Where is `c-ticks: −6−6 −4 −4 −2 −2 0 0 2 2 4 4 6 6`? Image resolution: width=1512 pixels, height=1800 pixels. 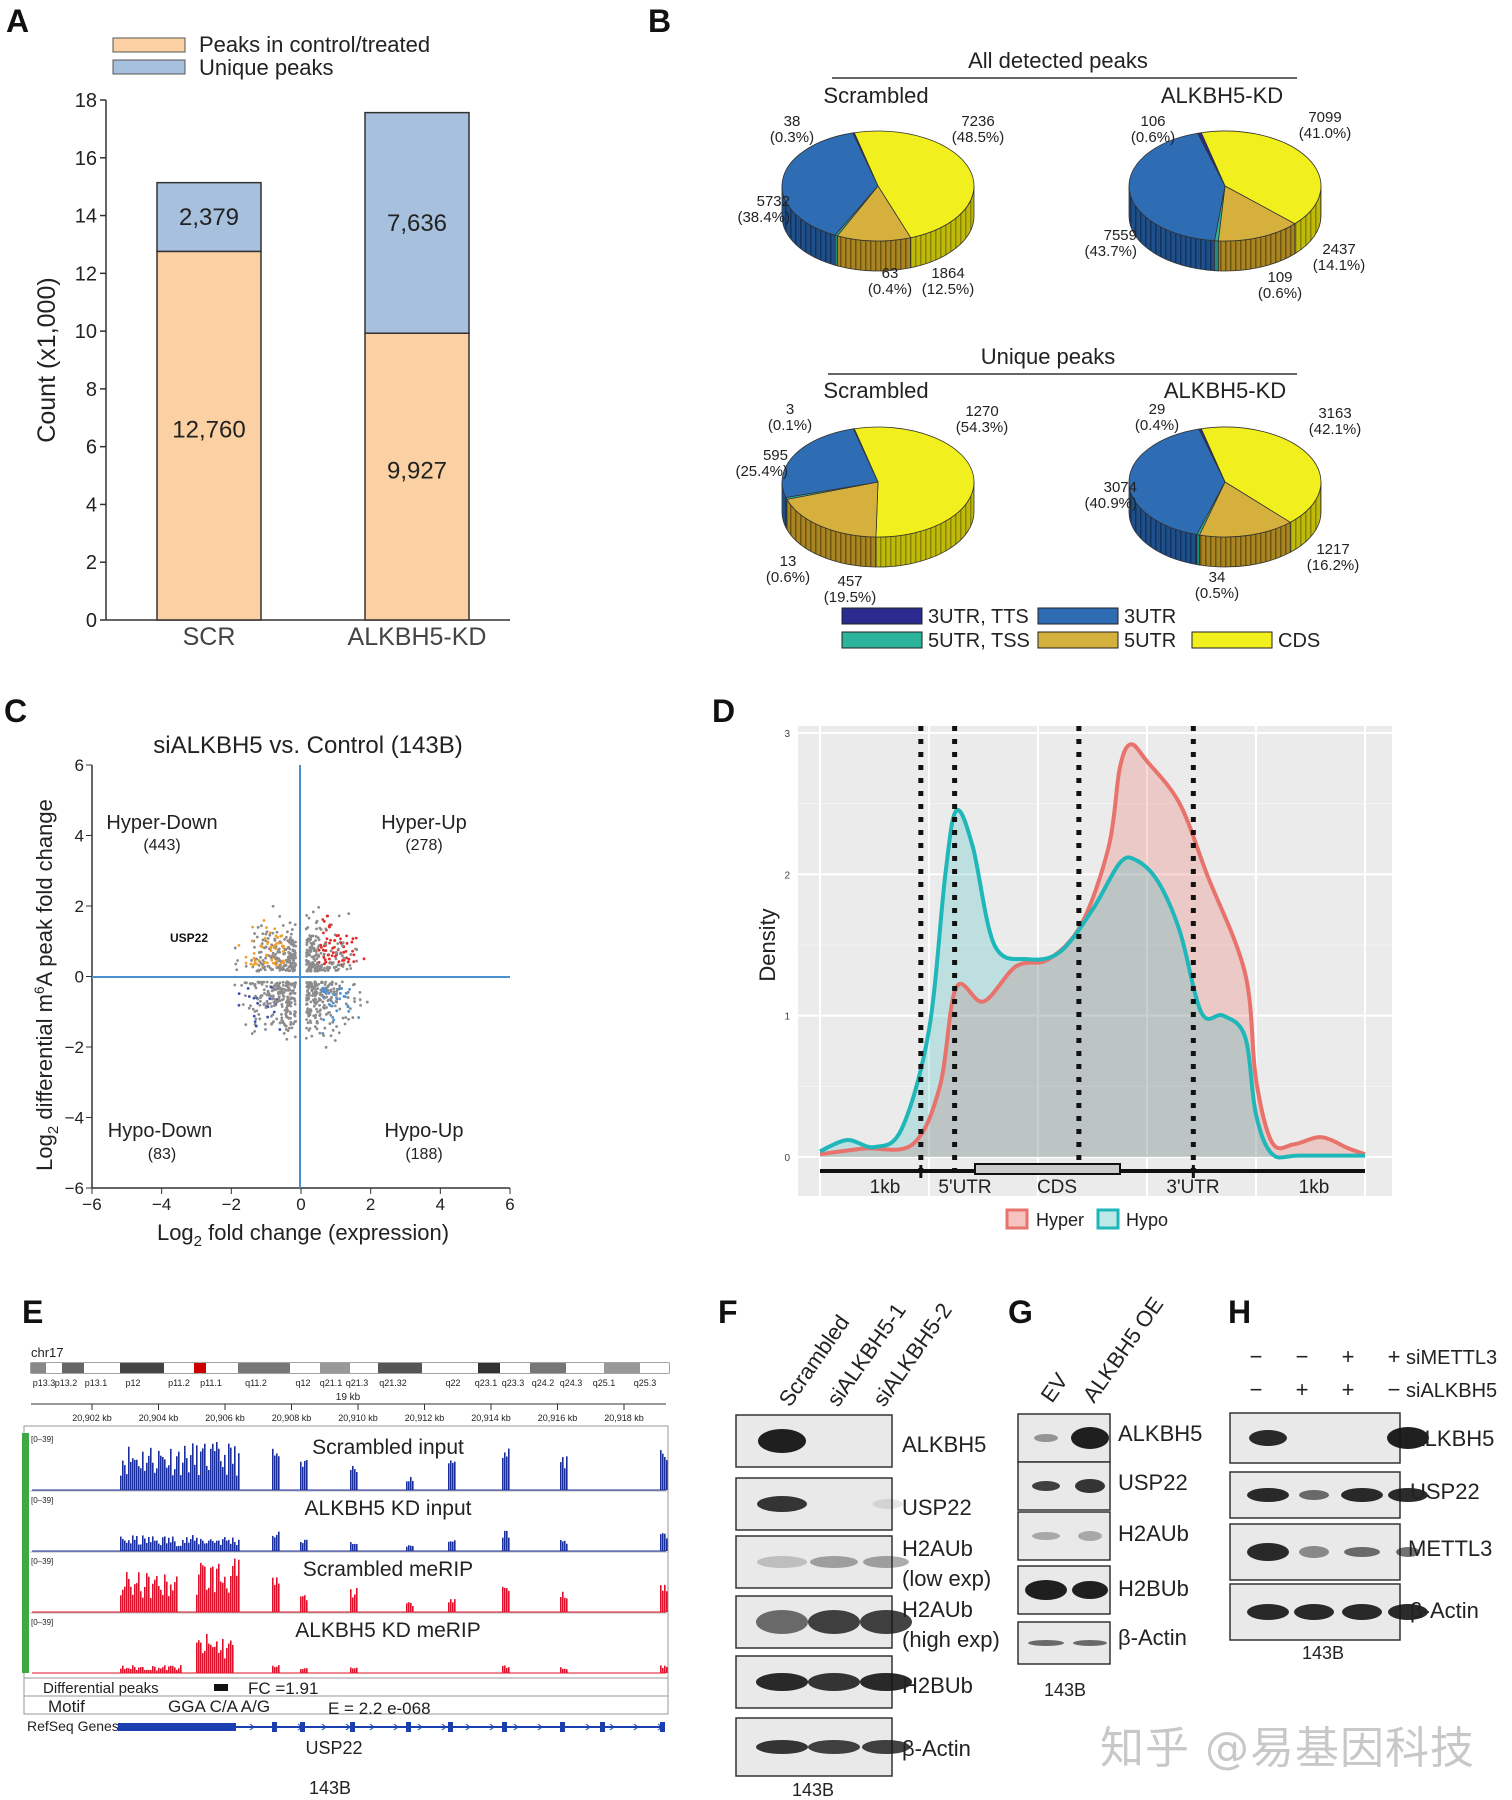
c-ticks: −6−6 −4 −4 −2 −2 0 0 2 2 4 4 6 6 is located at coordinates (290, 985).